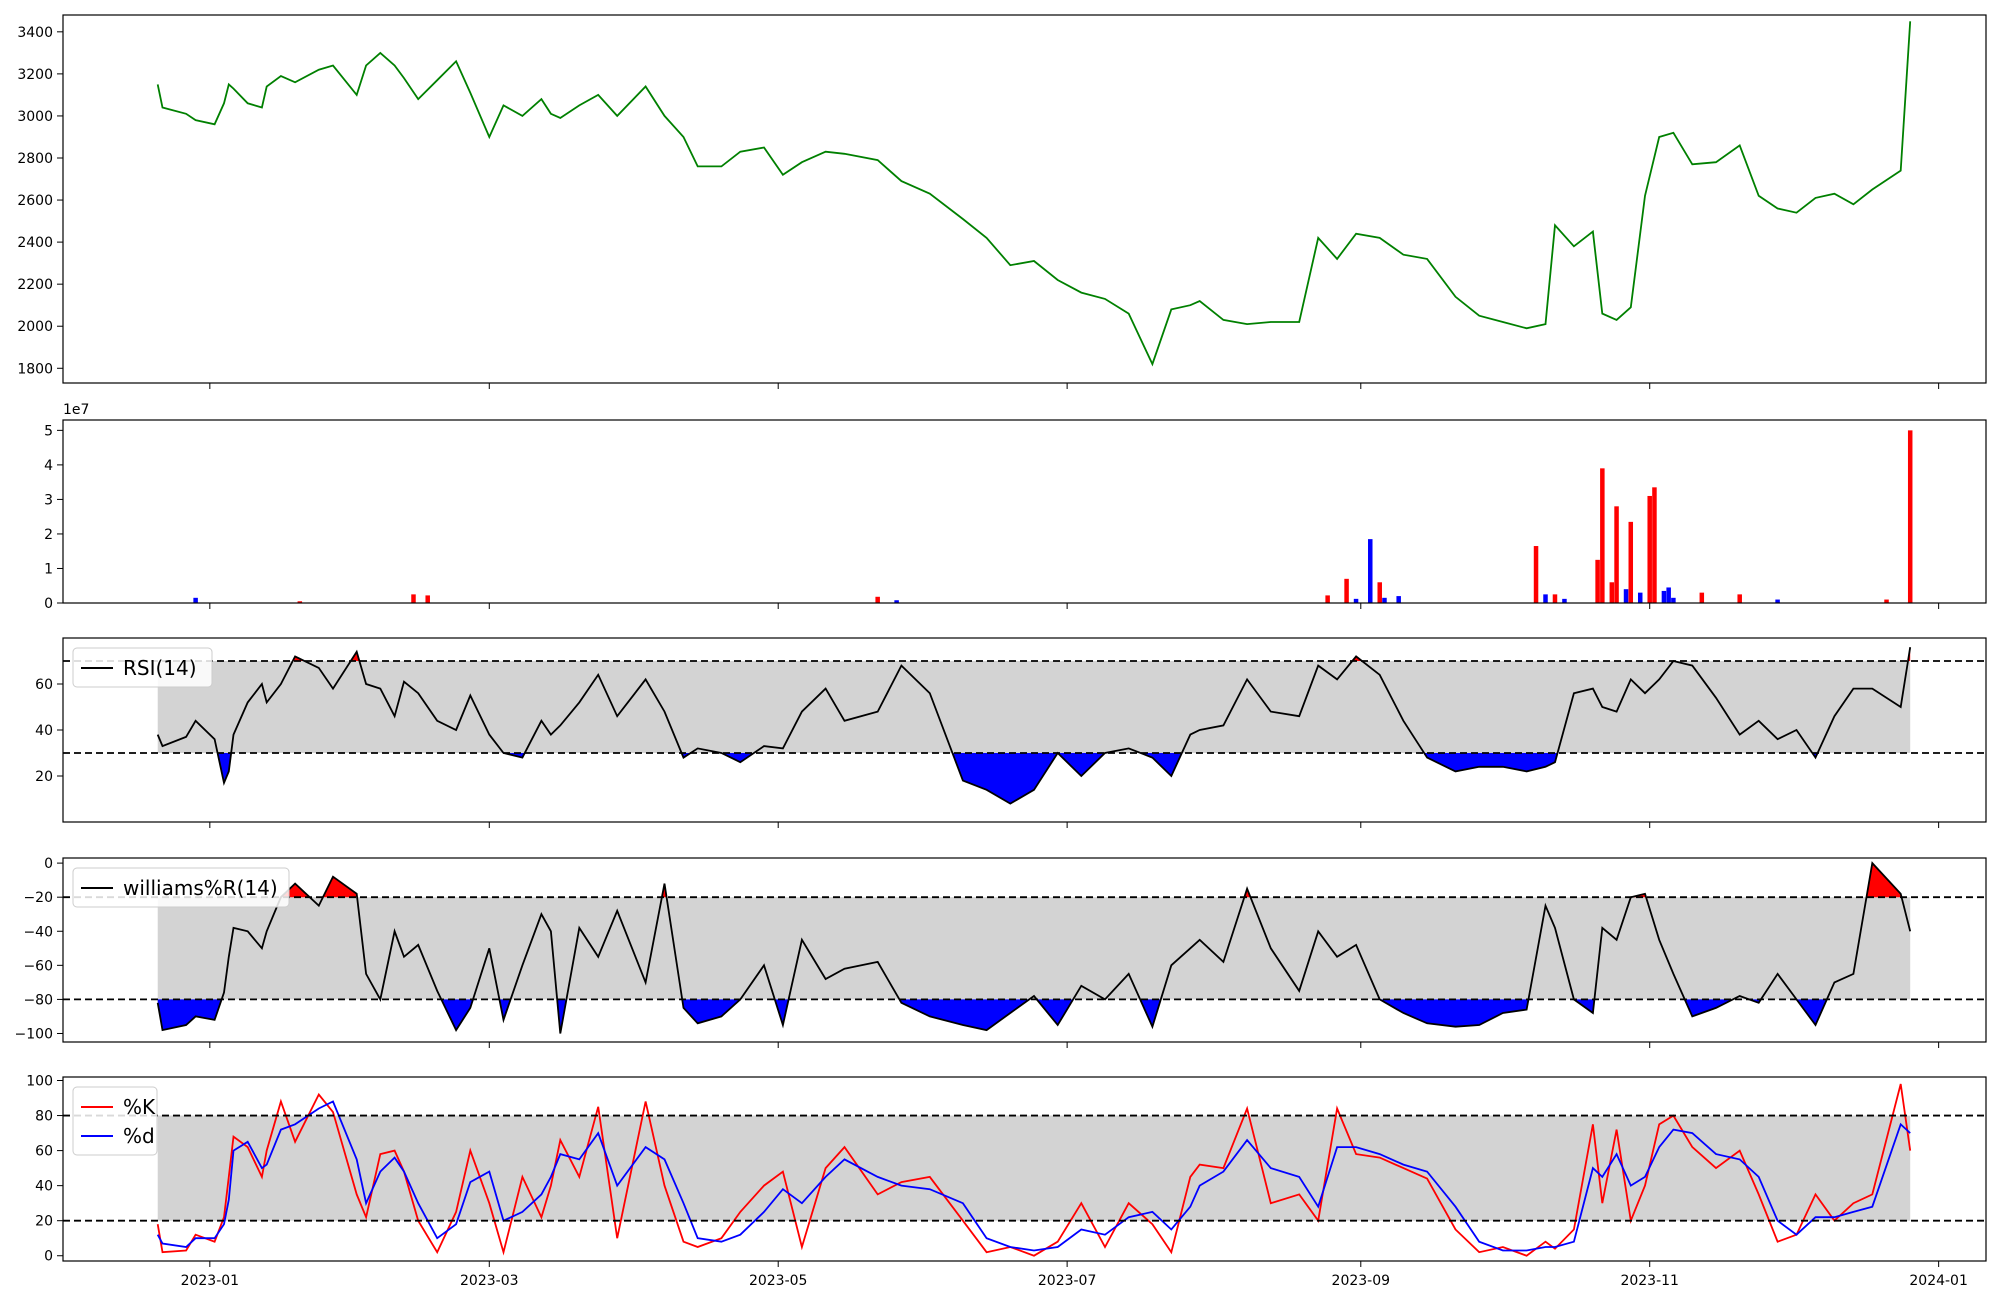 The height and width of the screenshot is (1300, 2000). What do you see at coordinates (1034, 726) in the screenshot?
I see `rsi-line` at bounding box center [1034, 726].